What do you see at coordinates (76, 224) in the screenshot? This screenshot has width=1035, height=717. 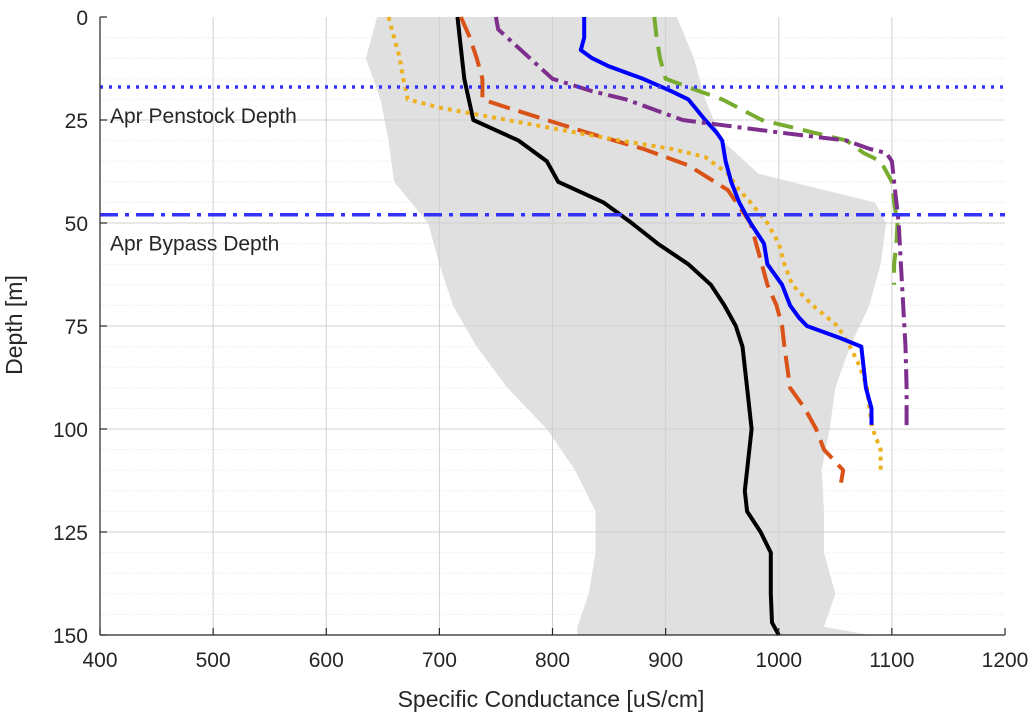 I see `y-tick-label: 50` at bounding box center [76, 224].